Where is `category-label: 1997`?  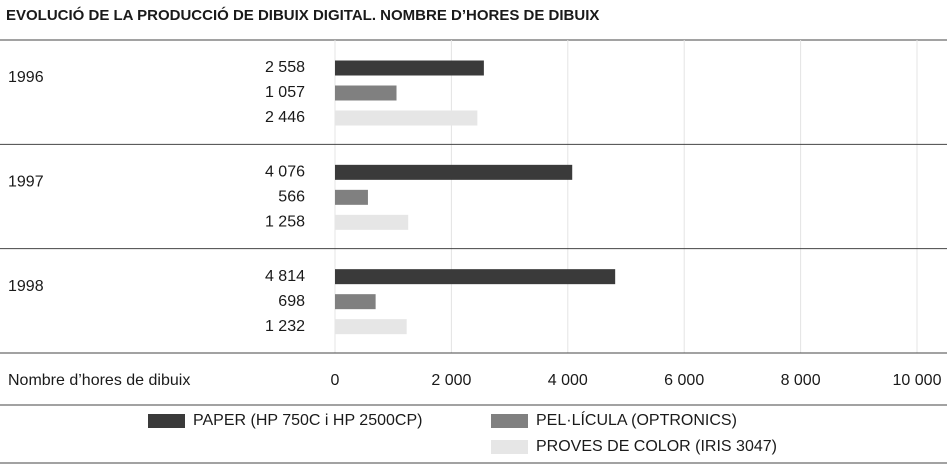
category-label: 1997 is located at coordinates (26, 182).